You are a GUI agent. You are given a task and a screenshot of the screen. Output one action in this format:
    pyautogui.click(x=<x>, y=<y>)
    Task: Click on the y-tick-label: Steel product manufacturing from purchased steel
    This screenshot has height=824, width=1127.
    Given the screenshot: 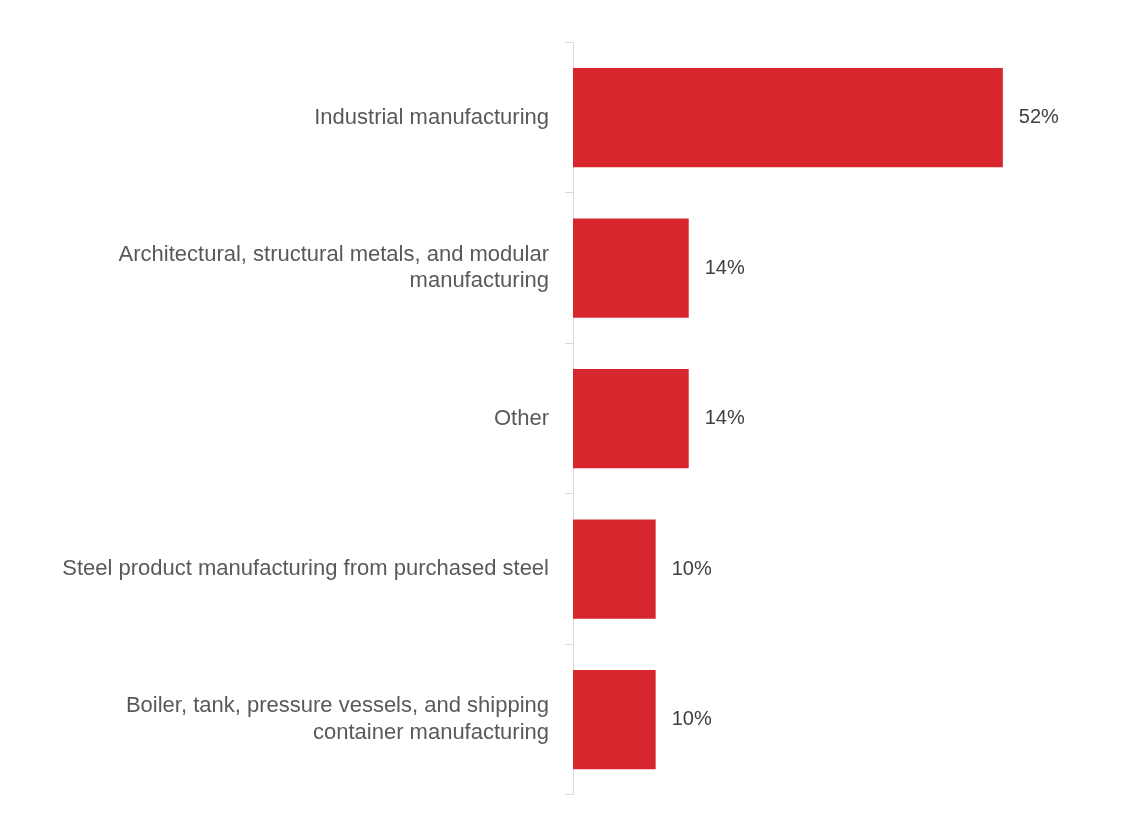 What is the action you would take?
    pyautogui.click(x=305, y=568)
    